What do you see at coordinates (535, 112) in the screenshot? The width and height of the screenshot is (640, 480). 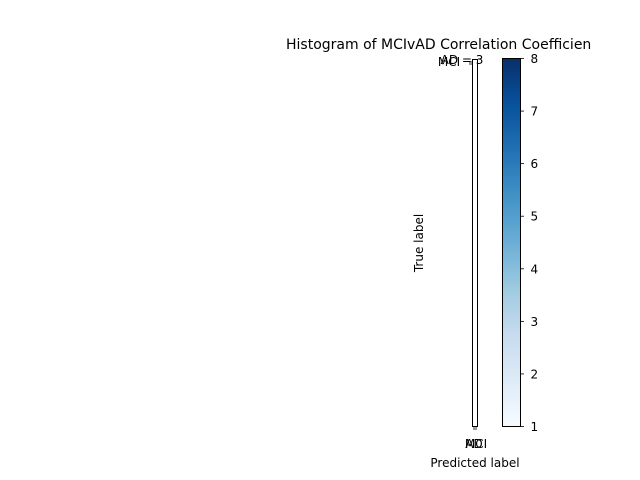 I see `colorbar-tick-label: 7` at bounding box center [535, 112].